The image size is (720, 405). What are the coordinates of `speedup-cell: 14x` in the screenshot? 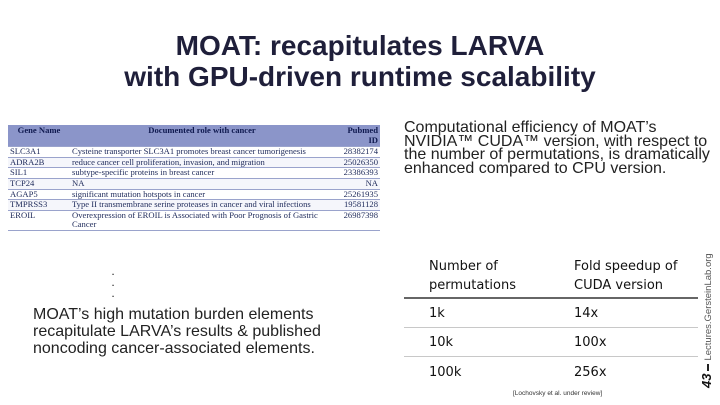 It's located at (623, 313).